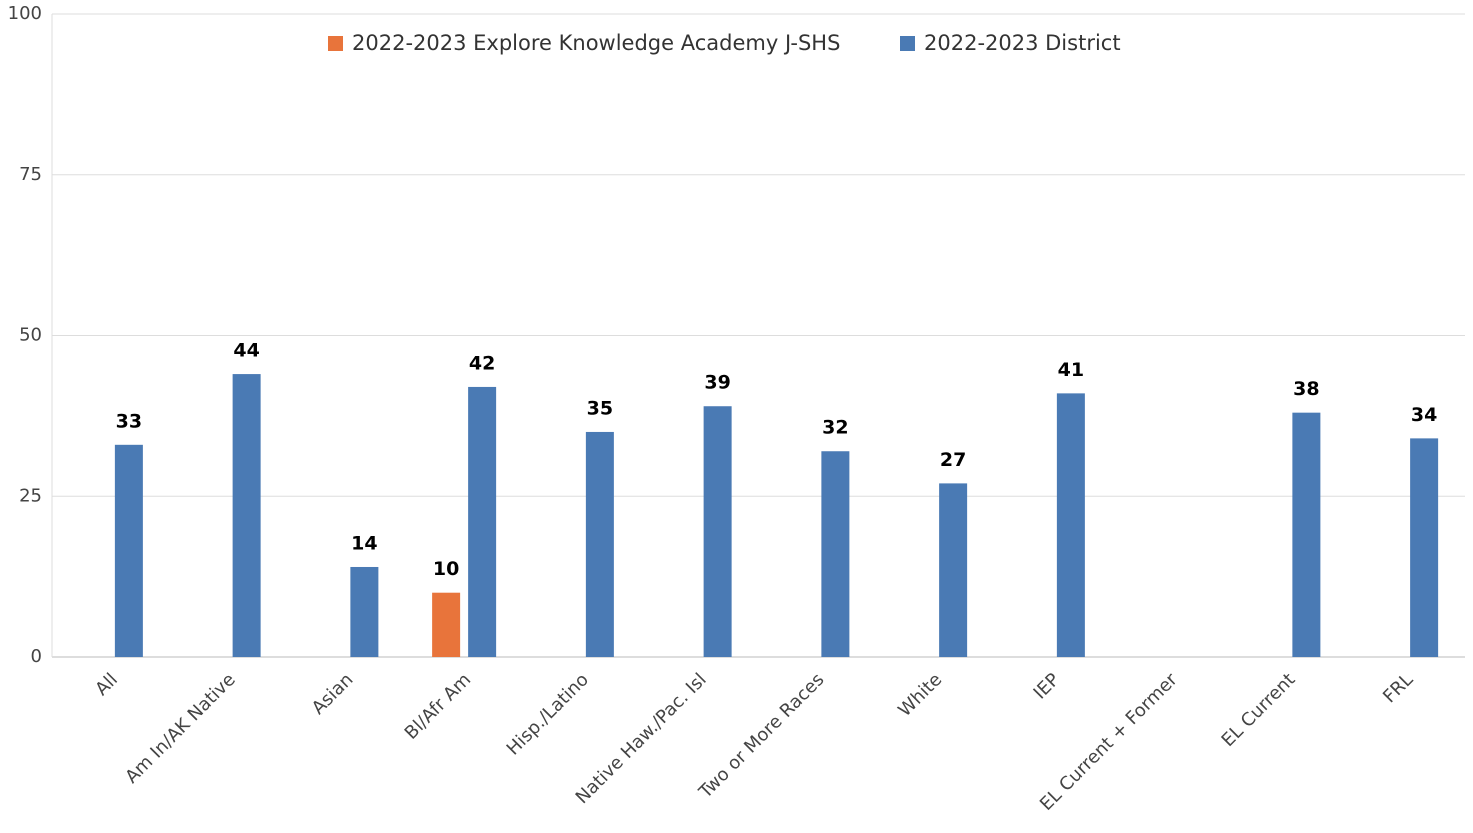 The height and width of the screenshot is (833, 1473). Describe the element at coordinates (30, 335) in the screenshot. I see `y-tick-label: 50` at that location.